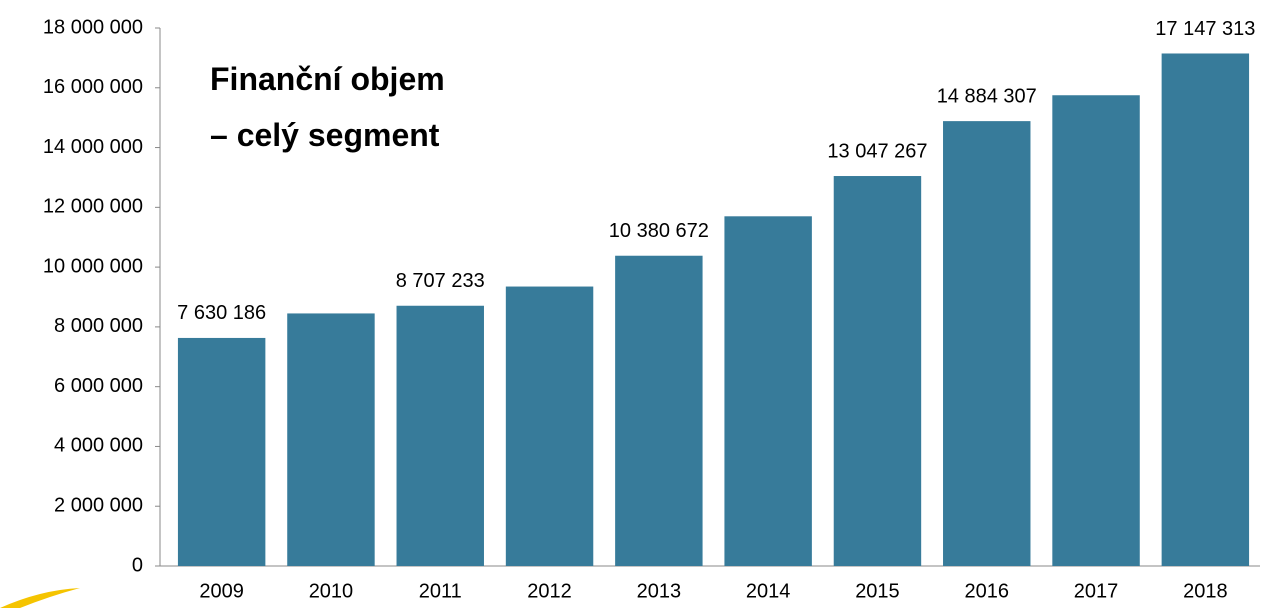  I want to click on y-tick-label: 10 000 000, so click(93, 266).